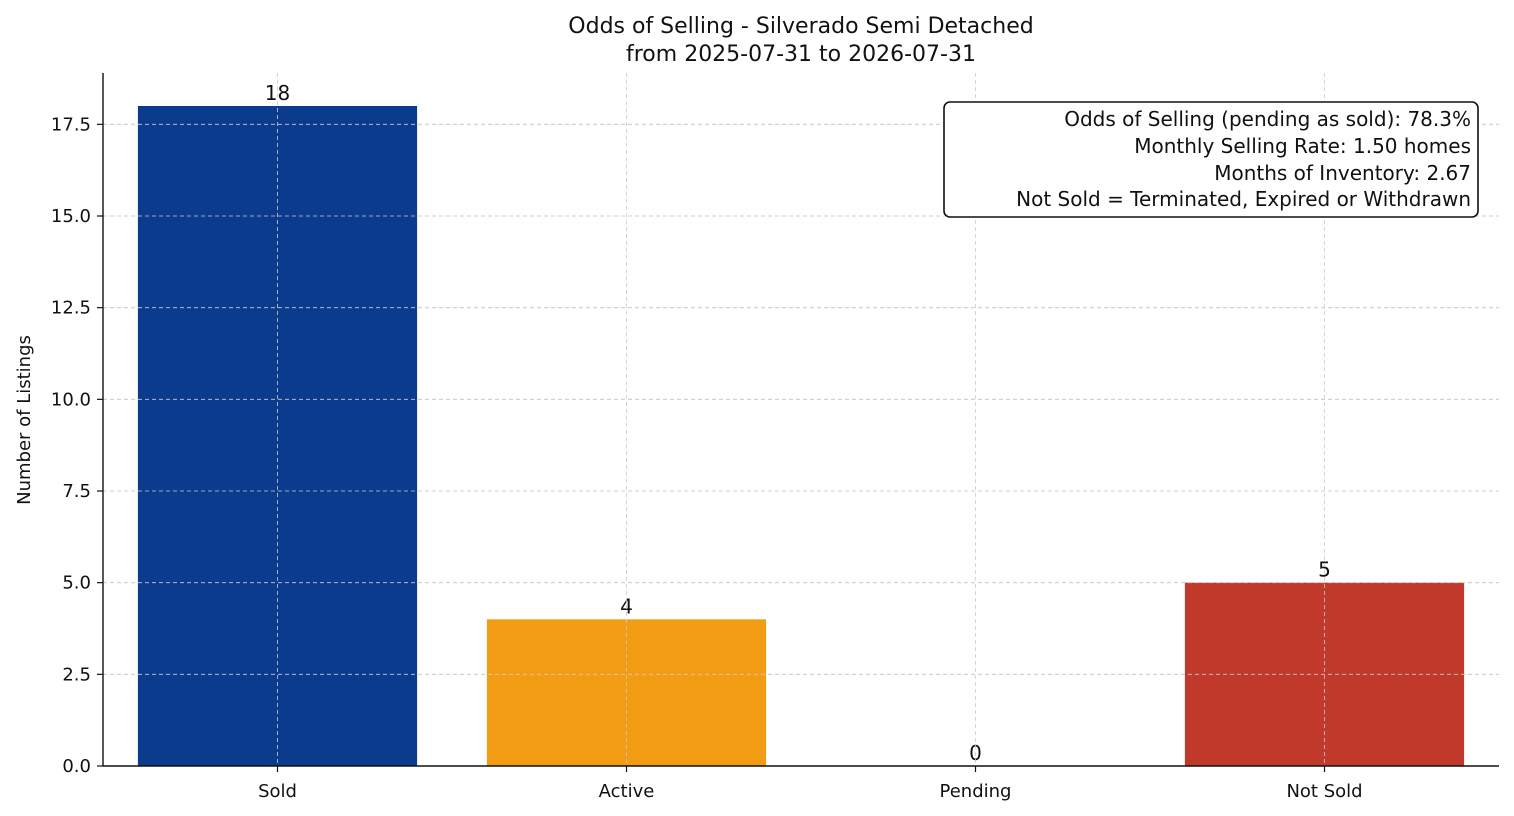 Image resolution: width=1514 pixels, height=816 pixels. What do you see at coordinates (76, 766) in the screenshot?
I see `y-tick-label-0: 0.0` at bounding box center [76, 766].